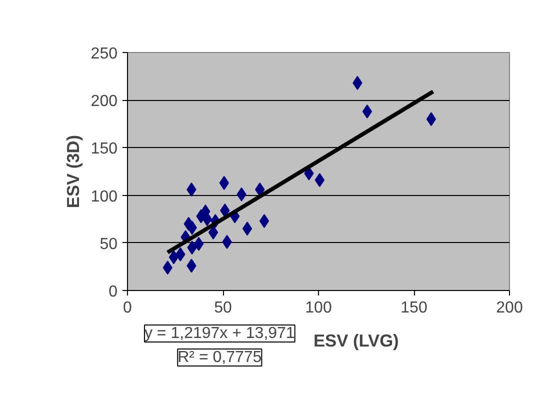  Describe the element at coordinates (104, 101) in the screenshot. I see `y-tick-label: 200` at that location.